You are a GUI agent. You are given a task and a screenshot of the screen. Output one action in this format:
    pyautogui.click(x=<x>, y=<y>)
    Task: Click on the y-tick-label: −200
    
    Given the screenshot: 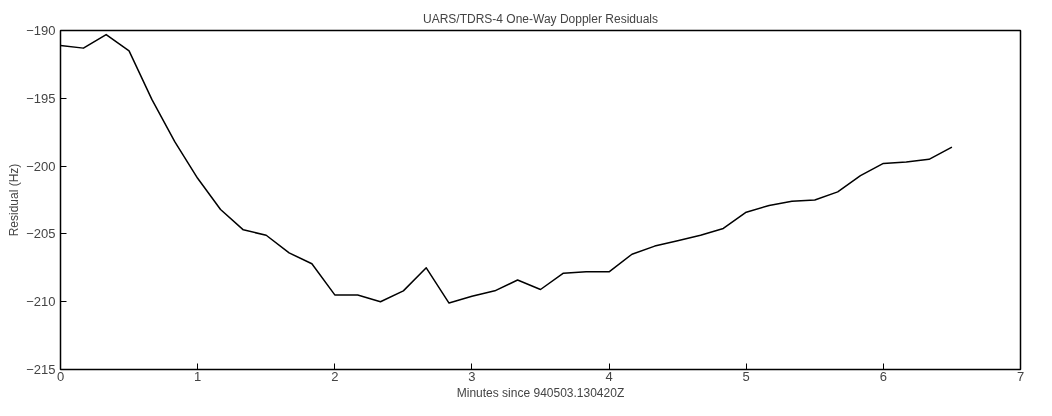 What is the action you would take?
    pyautogui.click(x=41, y=166)
    